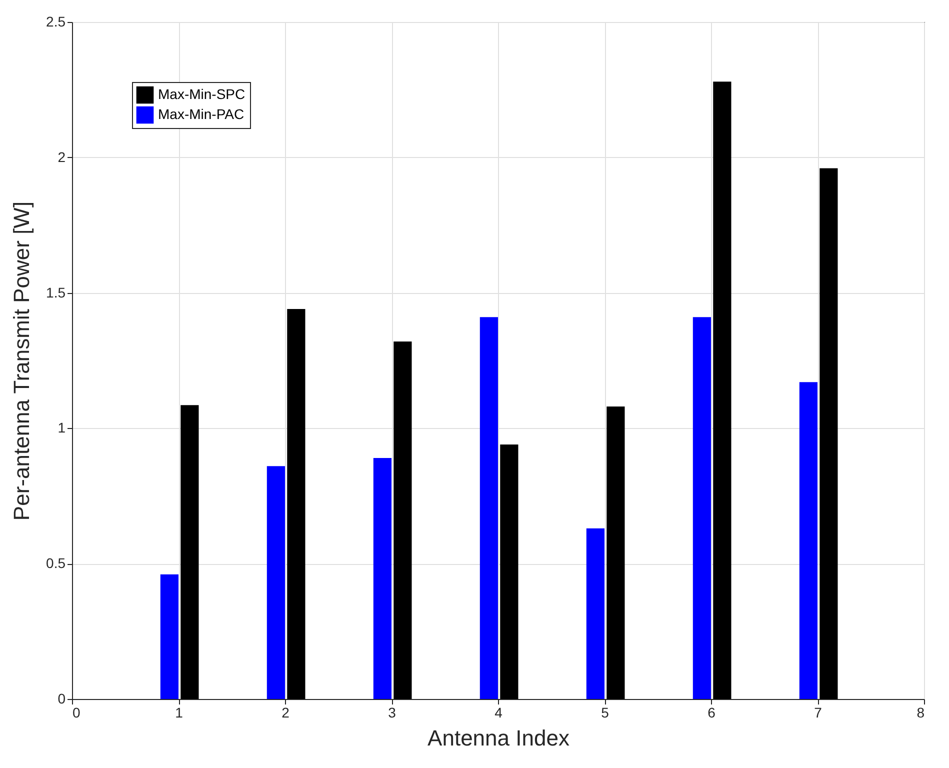 The height and width of the screenshot is (768, 949). What do you see at coordinates (62, 156) in the screenshot?
I see `y-tick-label: 2` at bounding box center [62, 156].